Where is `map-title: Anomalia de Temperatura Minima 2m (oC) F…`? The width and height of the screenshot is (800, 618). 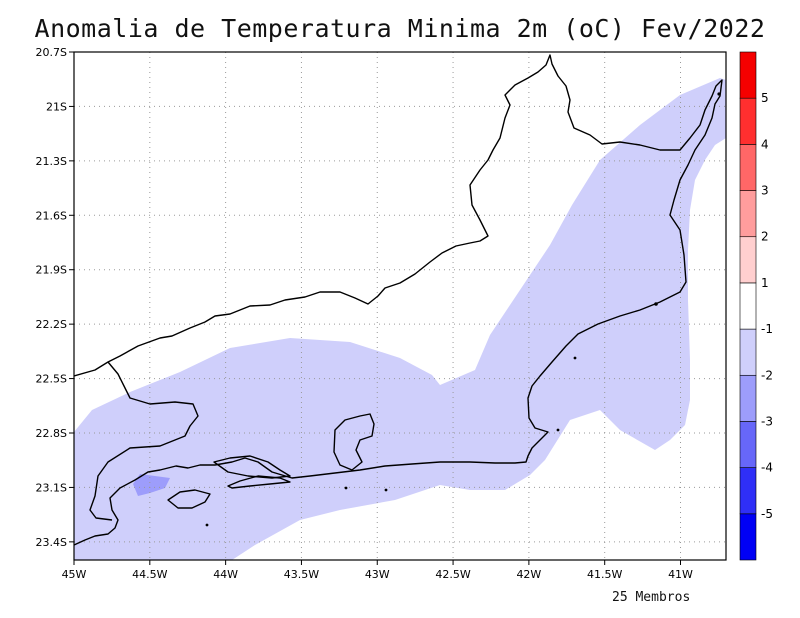
map-title: Anomalia de Temperatura Minima 2m (oC) F… is located at coordinates (400, 28).